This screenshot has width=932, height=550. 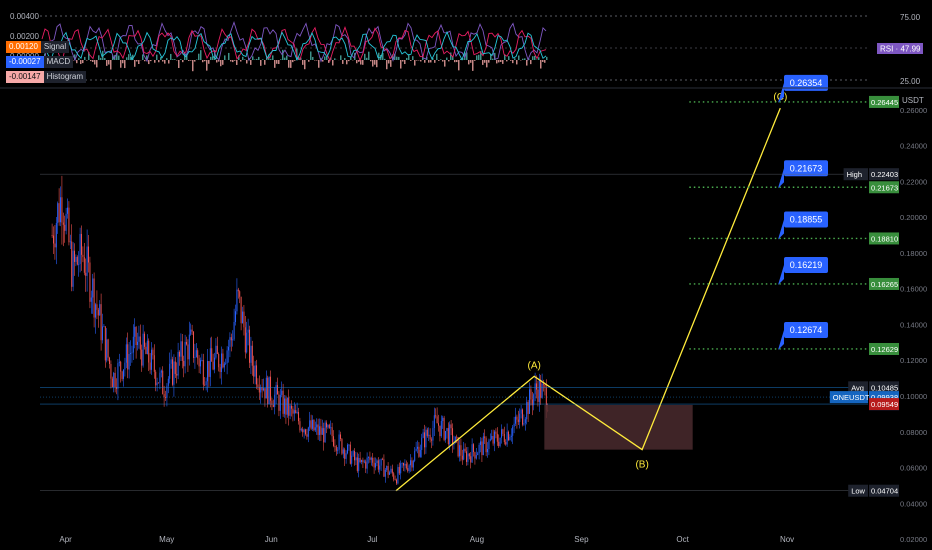 I want to click on rsi-label: RSI · 47.99, so click(x=900, y=49).